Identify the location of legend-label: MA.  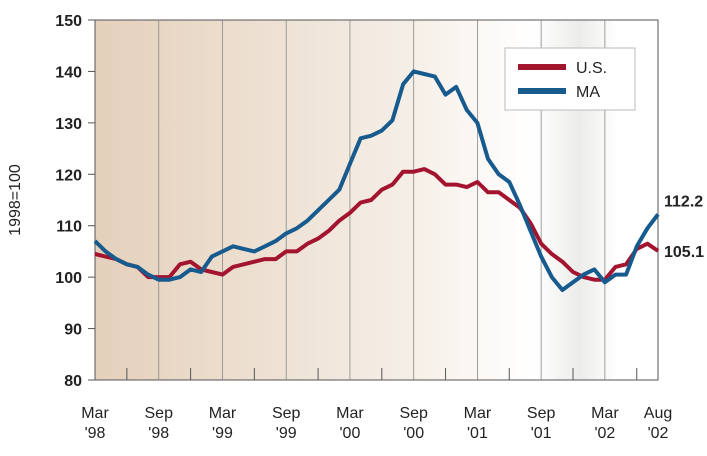
(588, 92).